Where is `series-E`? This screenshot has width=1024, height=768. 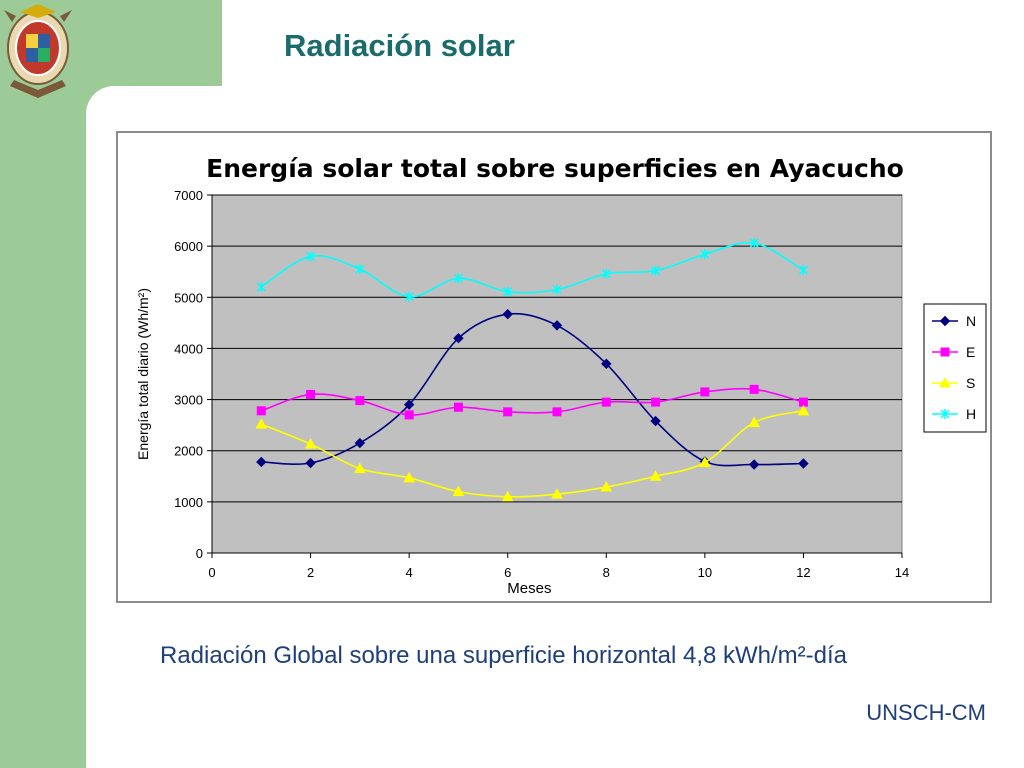 series-E is located at coordinates (532, 402).